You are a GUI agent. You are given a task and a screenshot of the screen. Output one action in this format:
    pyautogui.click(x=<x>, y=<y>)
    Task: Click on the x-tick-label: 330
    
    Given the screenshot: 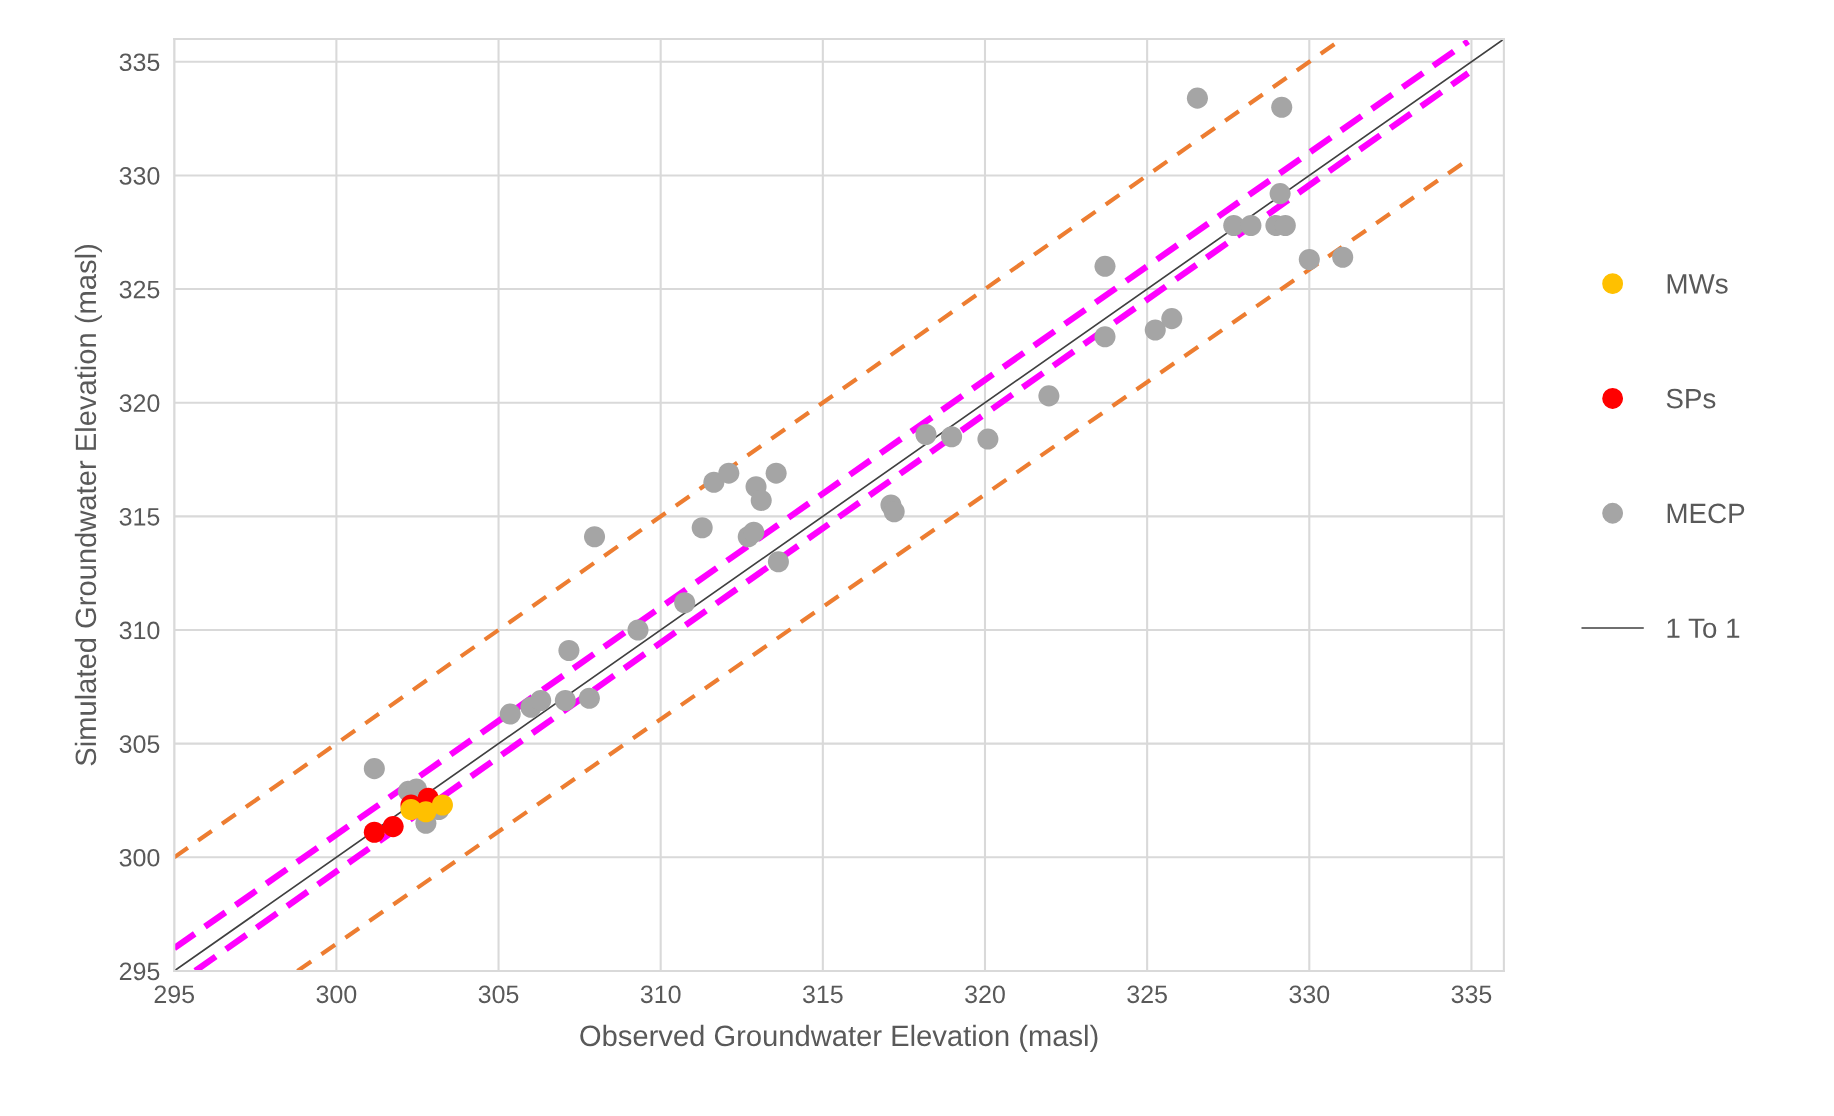 What is the action you would take?
    pyautogui.click(x=1309, y=994)
    